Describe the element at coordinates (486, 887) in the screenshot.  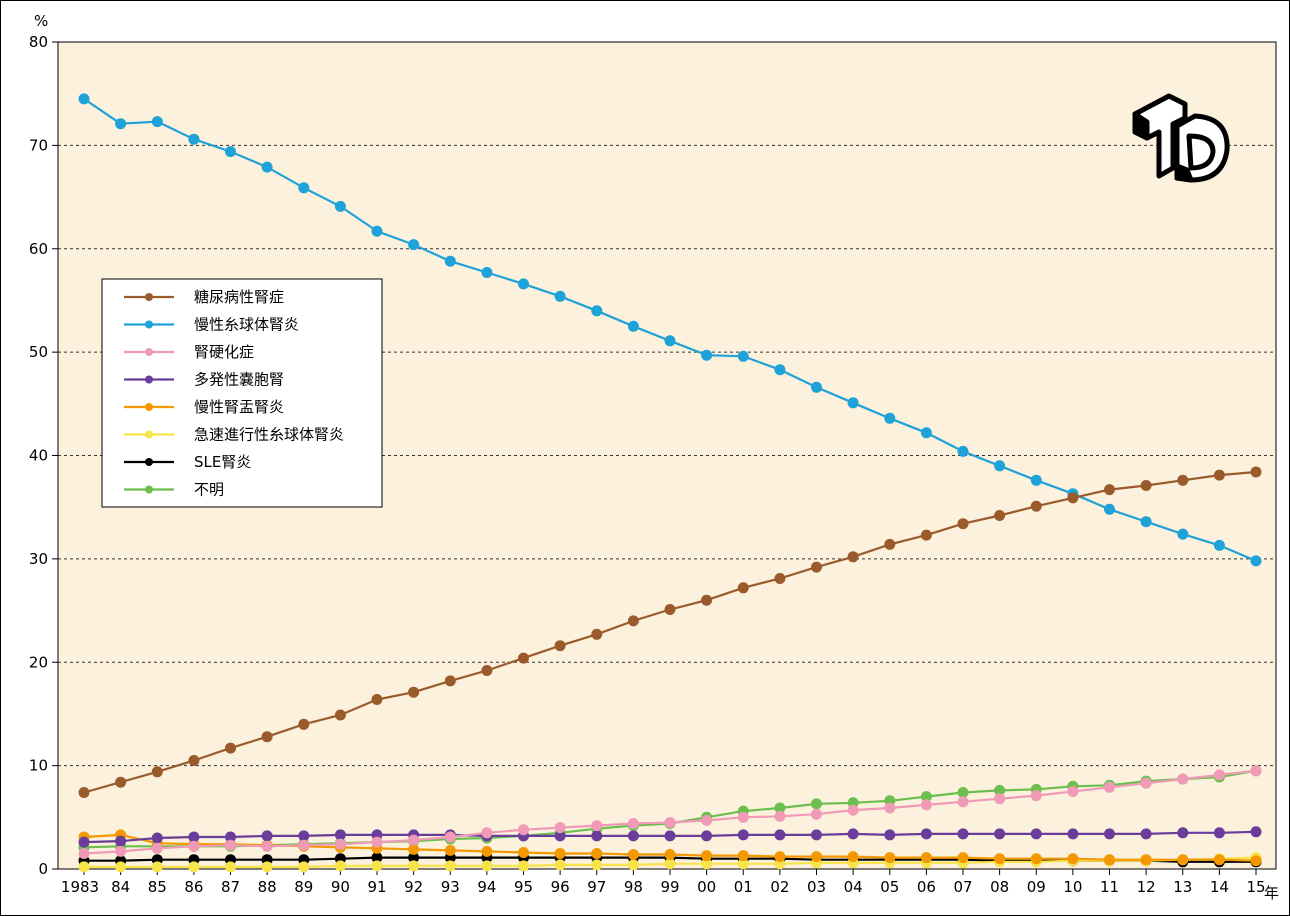
I see `x-tick-label: 94` at that location.